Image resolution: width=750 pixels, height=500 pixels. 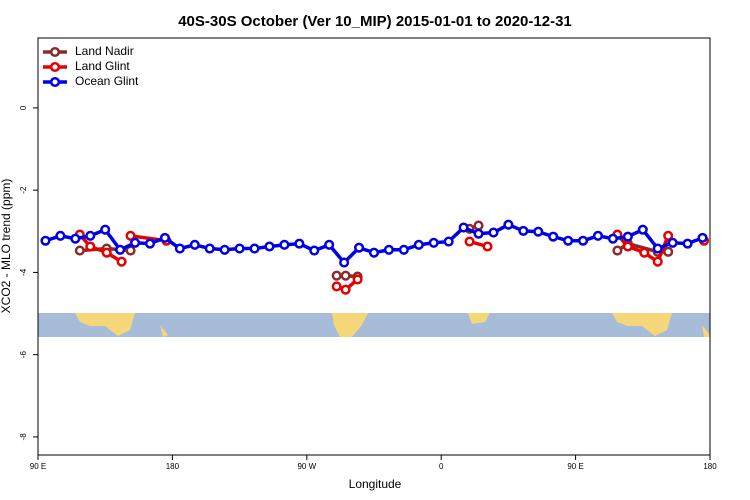 What do you see at coordinates (23, 107) in the screenshot?
I see `y-tick-label: 0` at bounding box center [23, 107].